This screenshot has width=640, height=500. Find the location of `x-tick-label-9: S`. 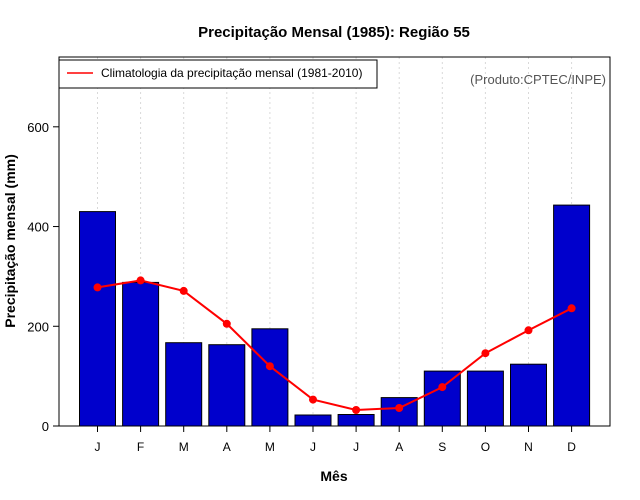

x-tick-label-9: S is located at coordinates (442, 447).